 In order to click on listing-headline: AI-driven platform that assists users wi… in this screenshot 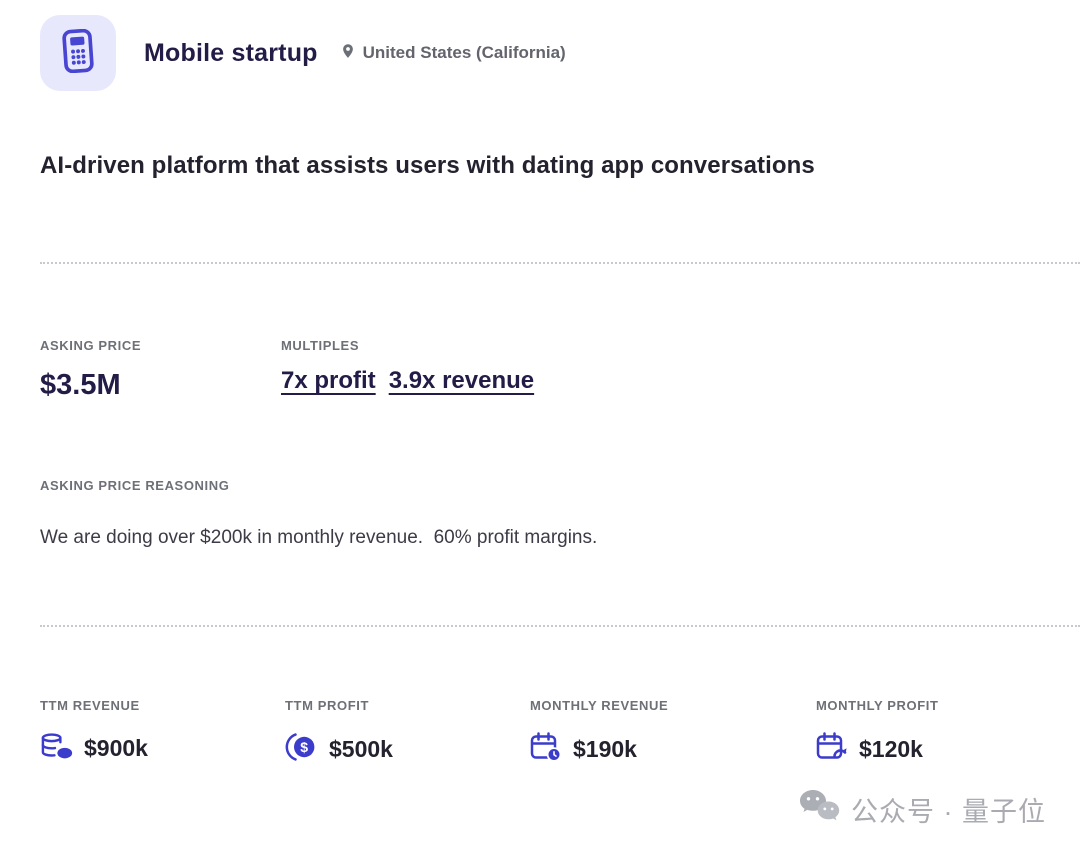, I will do `click(427, 165)`.